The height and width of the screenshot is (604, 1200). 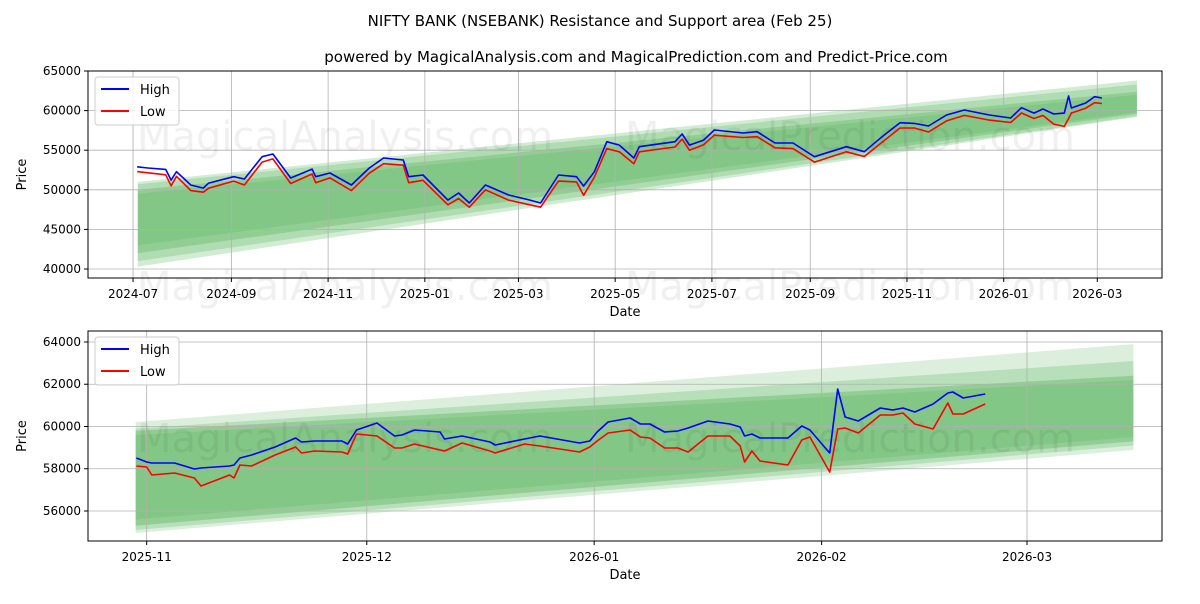 What do you see at coordinates (62, 71) in the screenshot?
I see `y-tick-label: 65000` at bounding box center [62, 71].